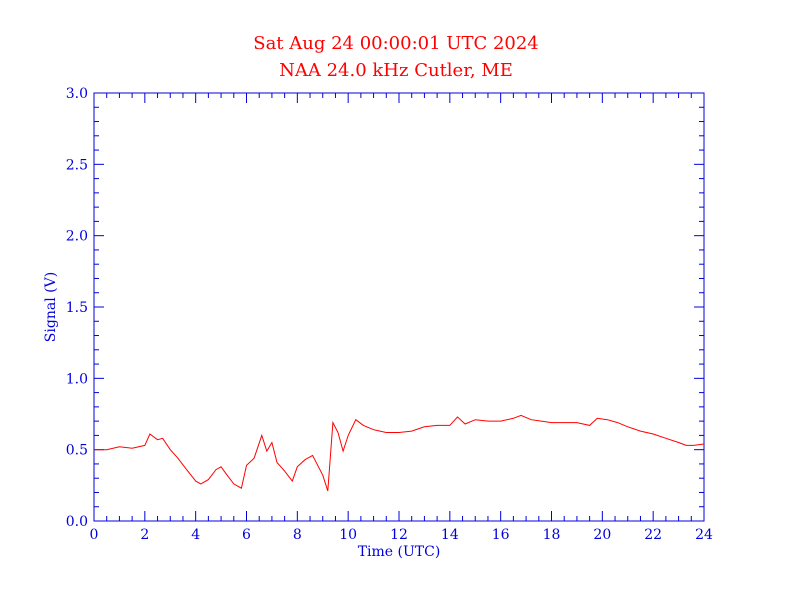 This screenshot has width=792, height=612. Describe the element at coordinates (450, 535) in the screenshot. I see `x-tick-label: 14` at that location.